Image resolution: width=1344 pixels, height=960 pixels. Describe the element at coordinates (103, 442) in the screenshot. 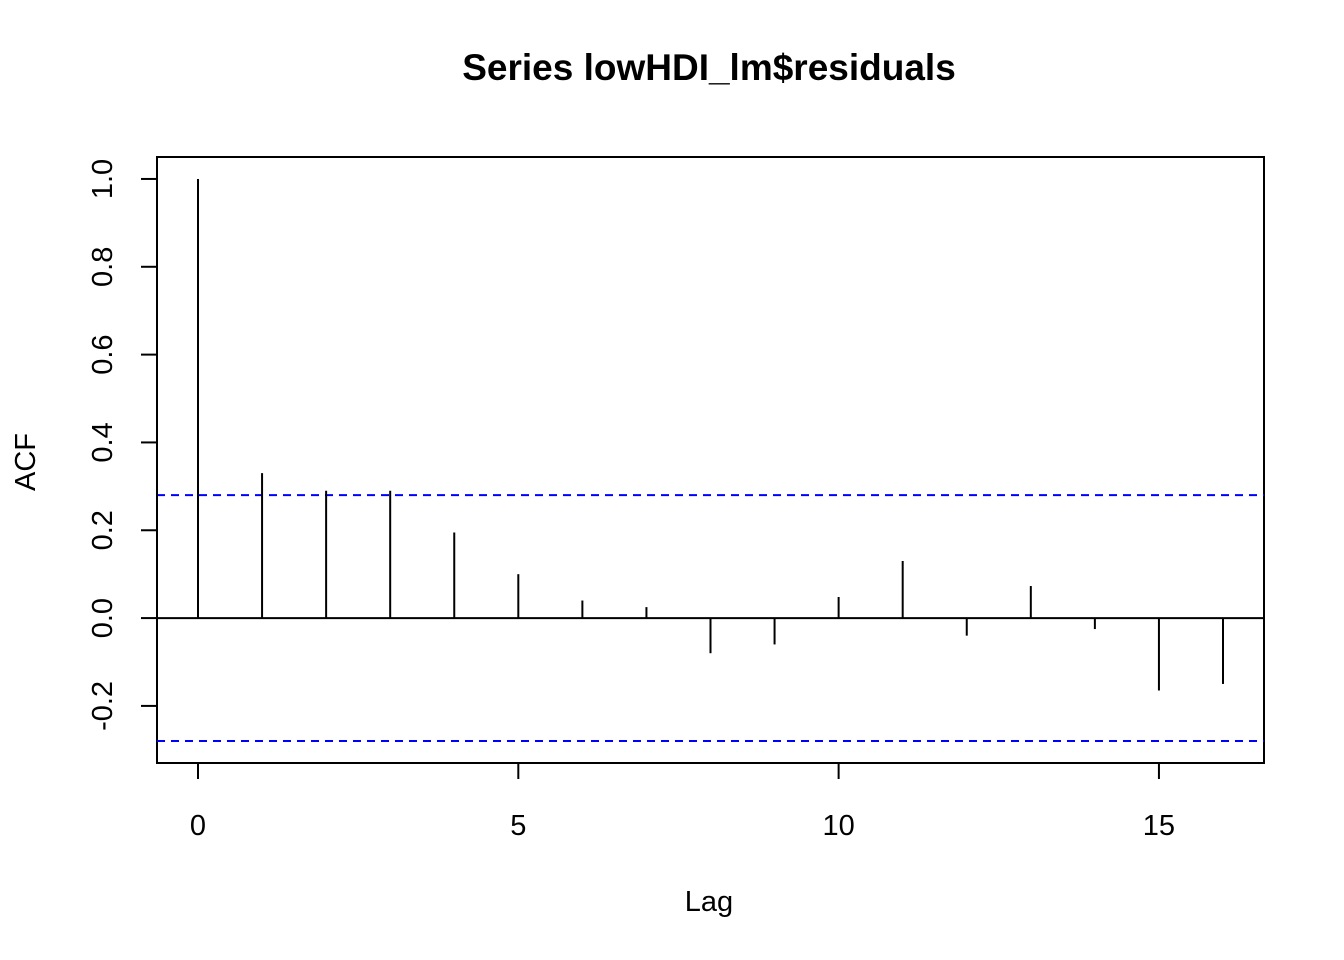

I see `y-tick-label: 0.4` at that location.